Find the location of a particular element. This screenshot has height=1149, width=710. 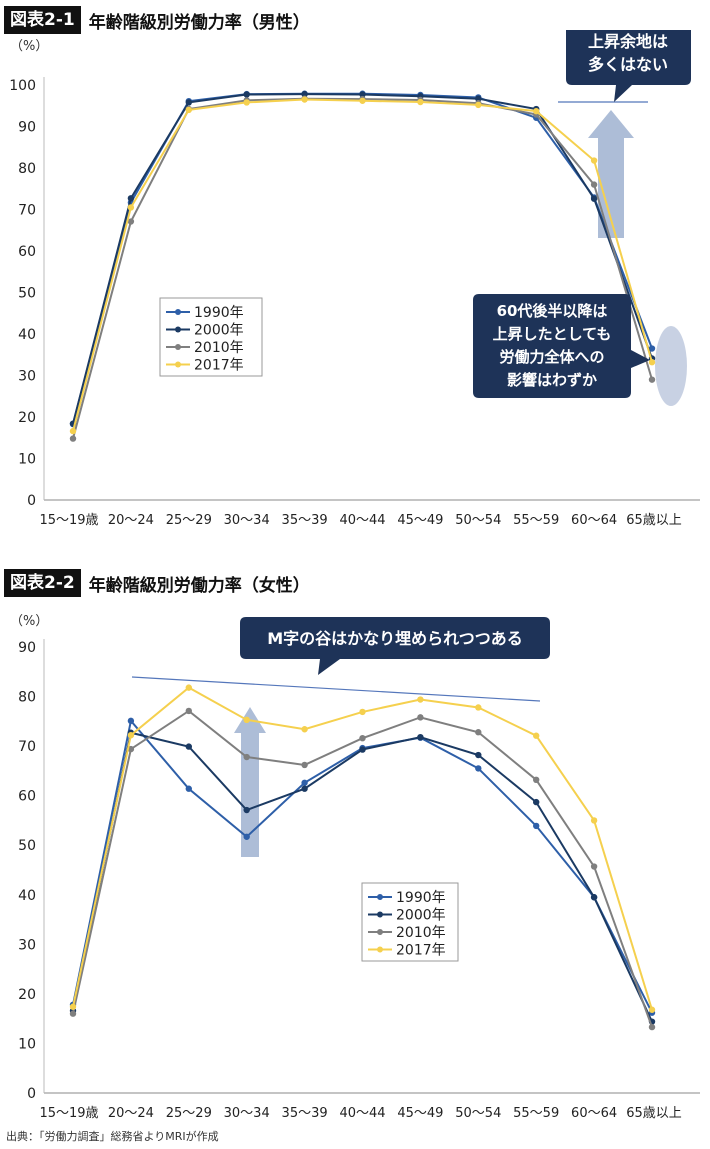

y-tick-label: 70 is located at coordinates (27, 747).